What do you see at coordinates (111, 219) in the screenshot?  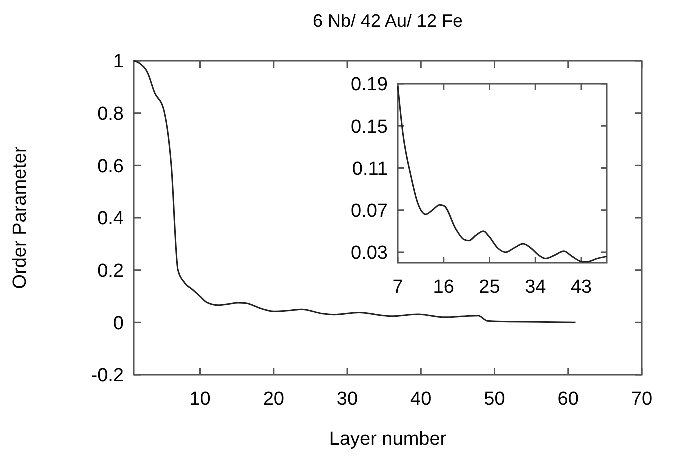 I see `y-tick-label: 0.4` at bounding box center [111, 219].